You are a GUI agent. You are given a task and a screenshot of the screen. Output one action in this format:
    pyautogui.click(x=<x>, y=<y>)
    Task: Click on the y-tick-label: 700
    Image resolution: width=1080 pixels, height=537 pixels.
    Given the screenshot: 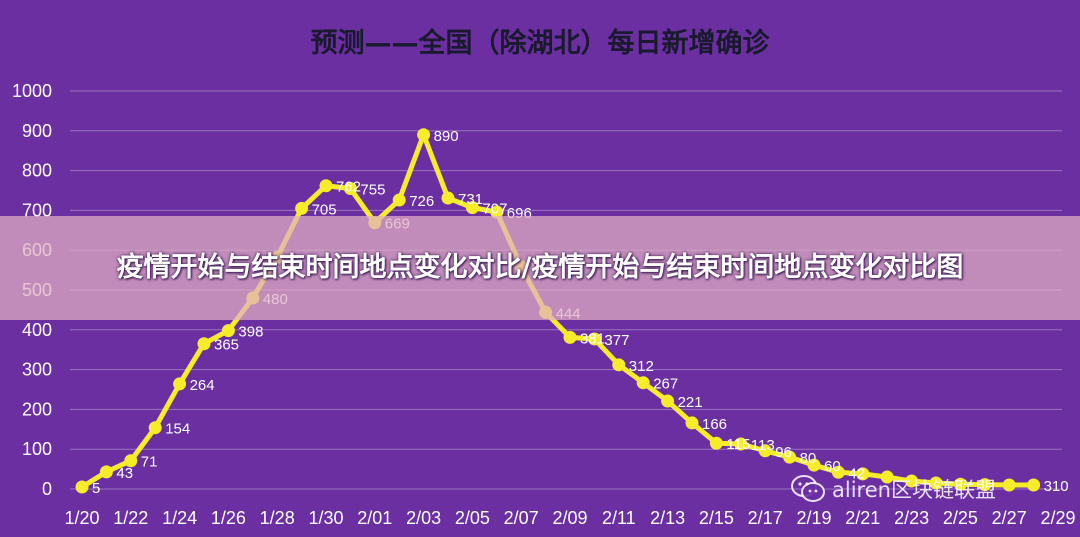 What is the action you would take?
    pyautogui.click(x=37, y=210)
    